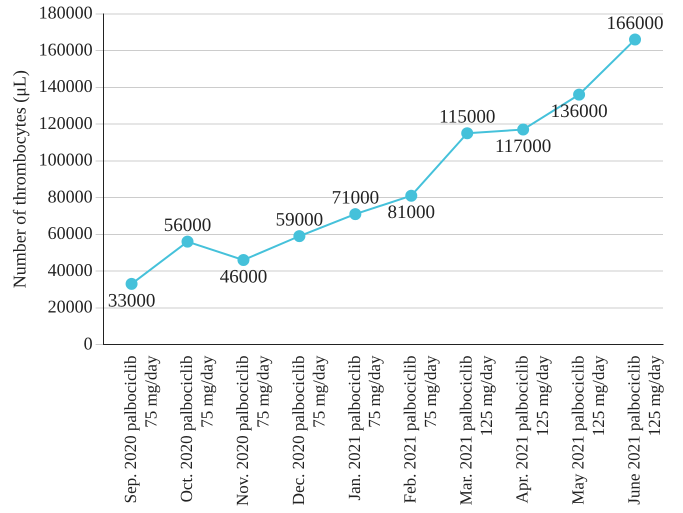  What do you see at coordinates (356, 198) in the screenshot?
I see `data-label: 71000` at bounding box center [356, 198].